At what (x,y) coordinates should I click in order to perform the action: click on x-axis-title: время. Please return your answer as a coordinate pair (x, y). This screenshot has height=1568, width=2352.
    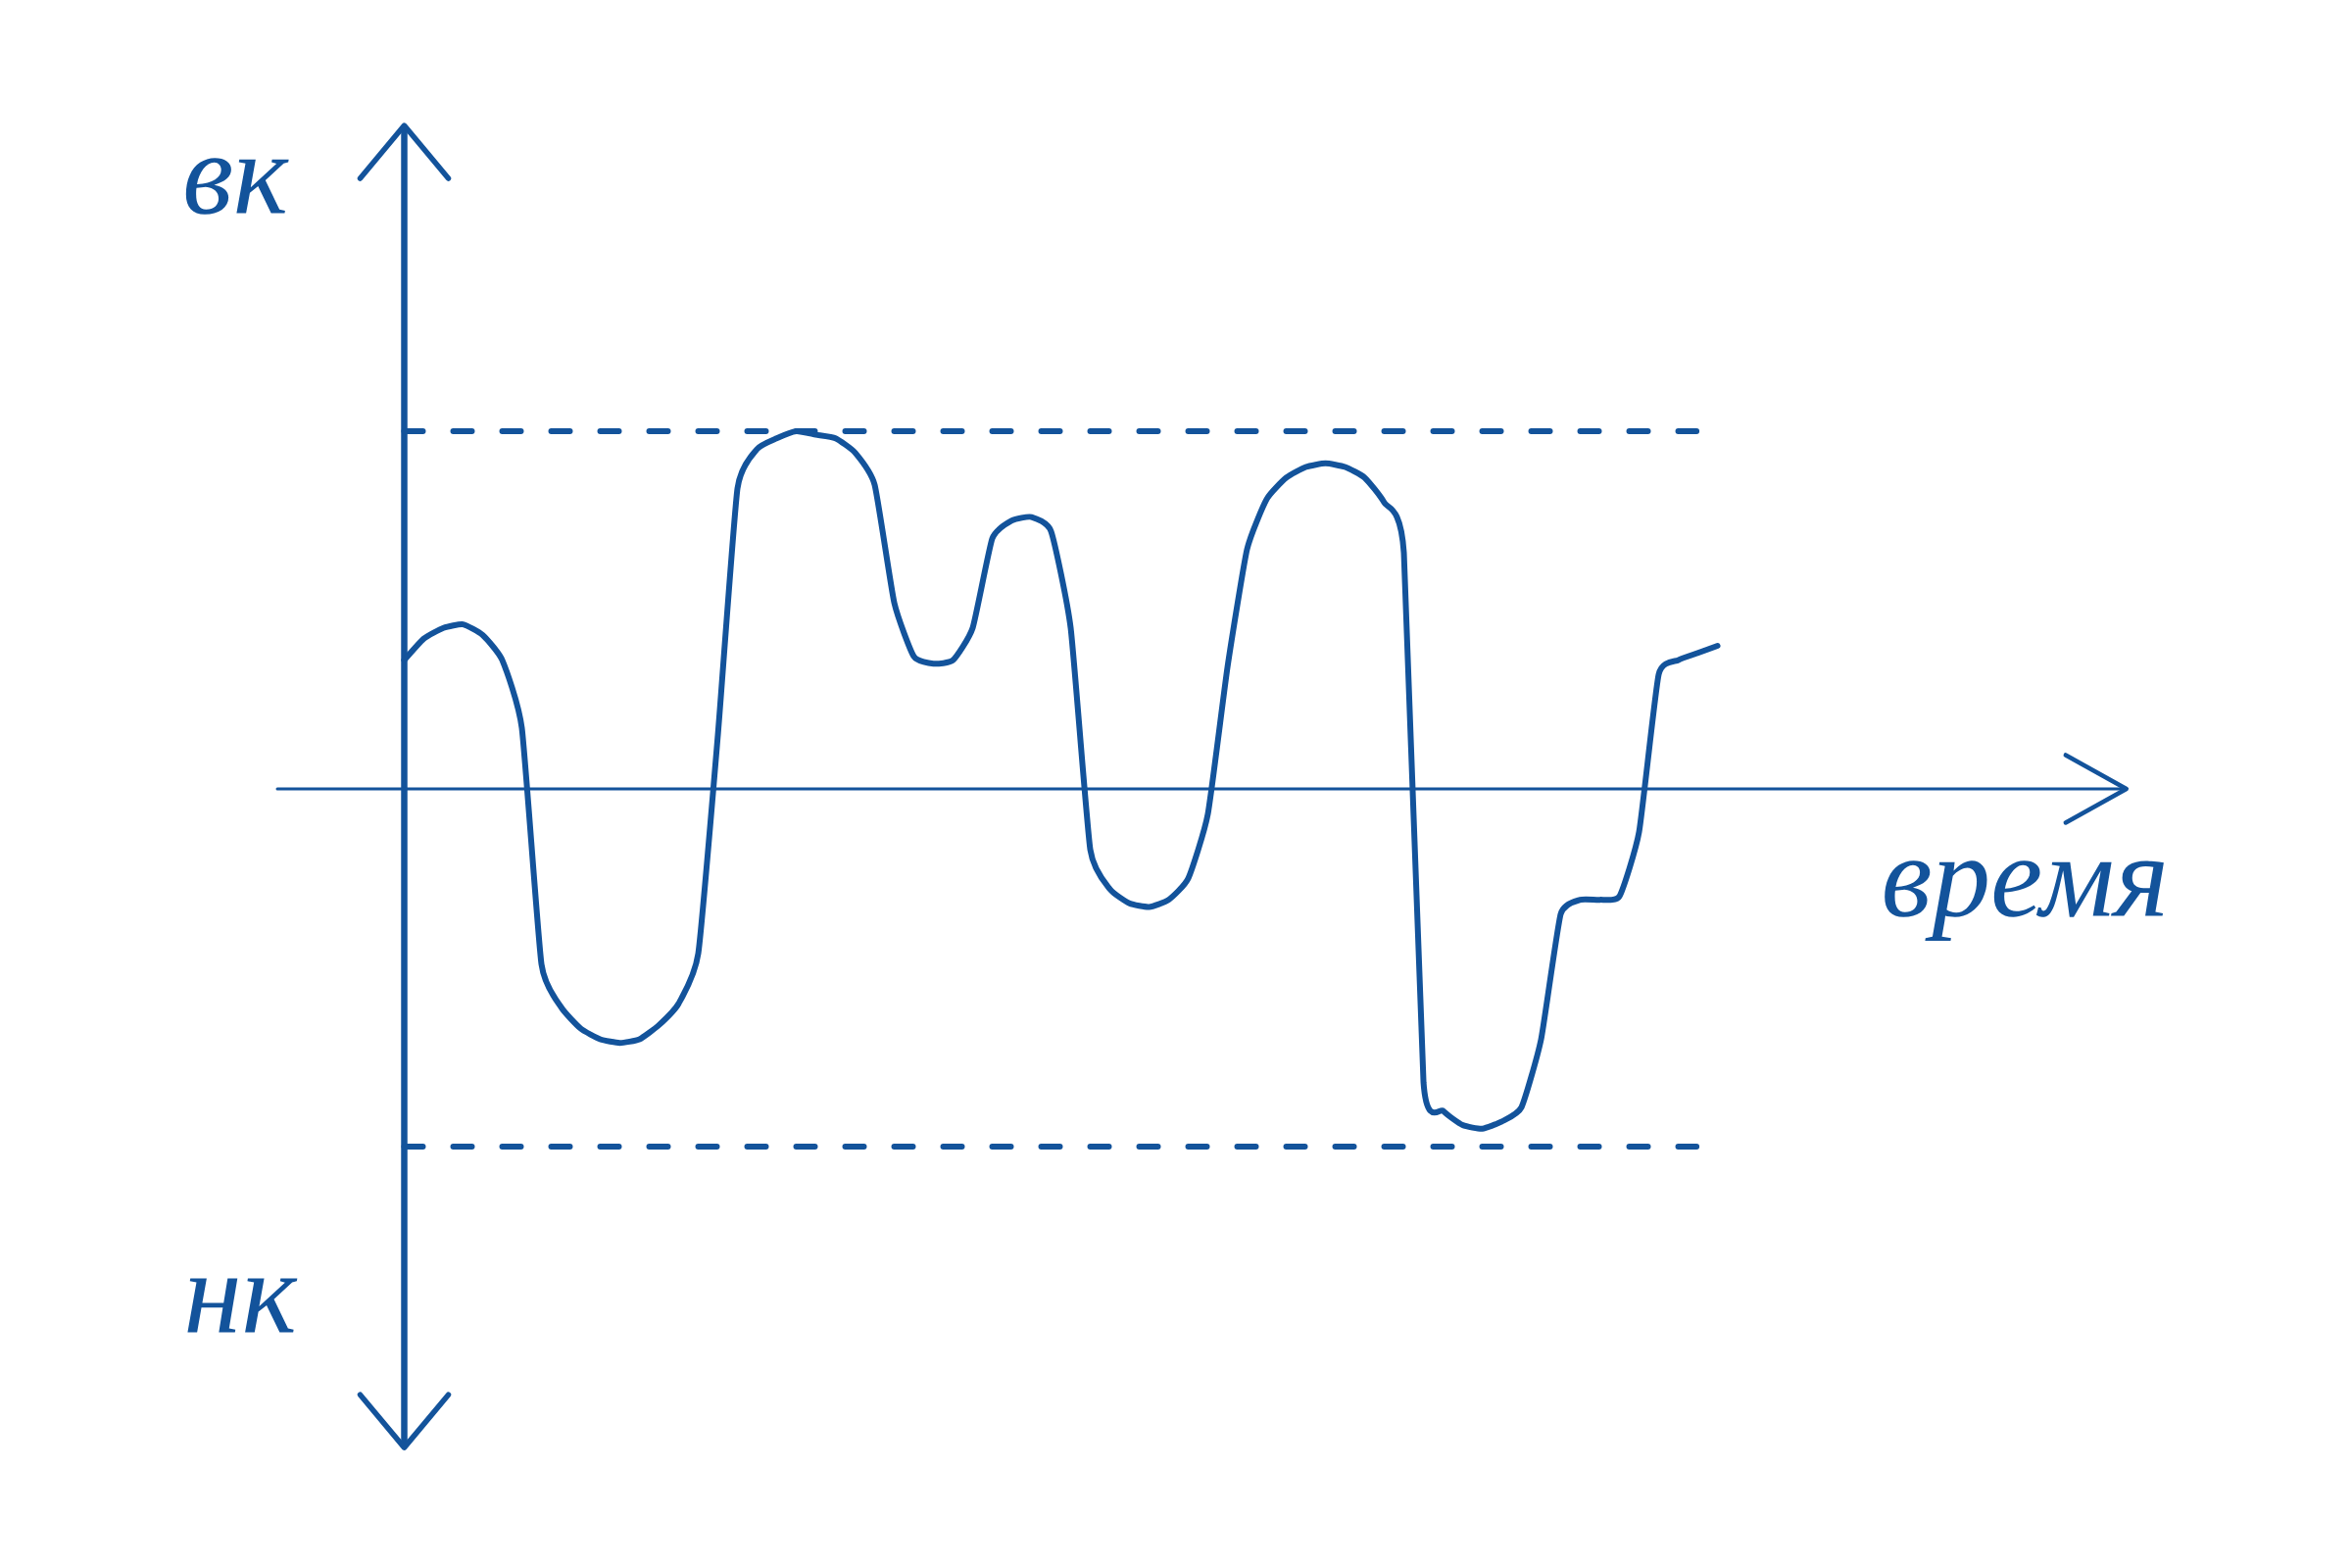
    Looking at the image, I should click on (2025, 901).